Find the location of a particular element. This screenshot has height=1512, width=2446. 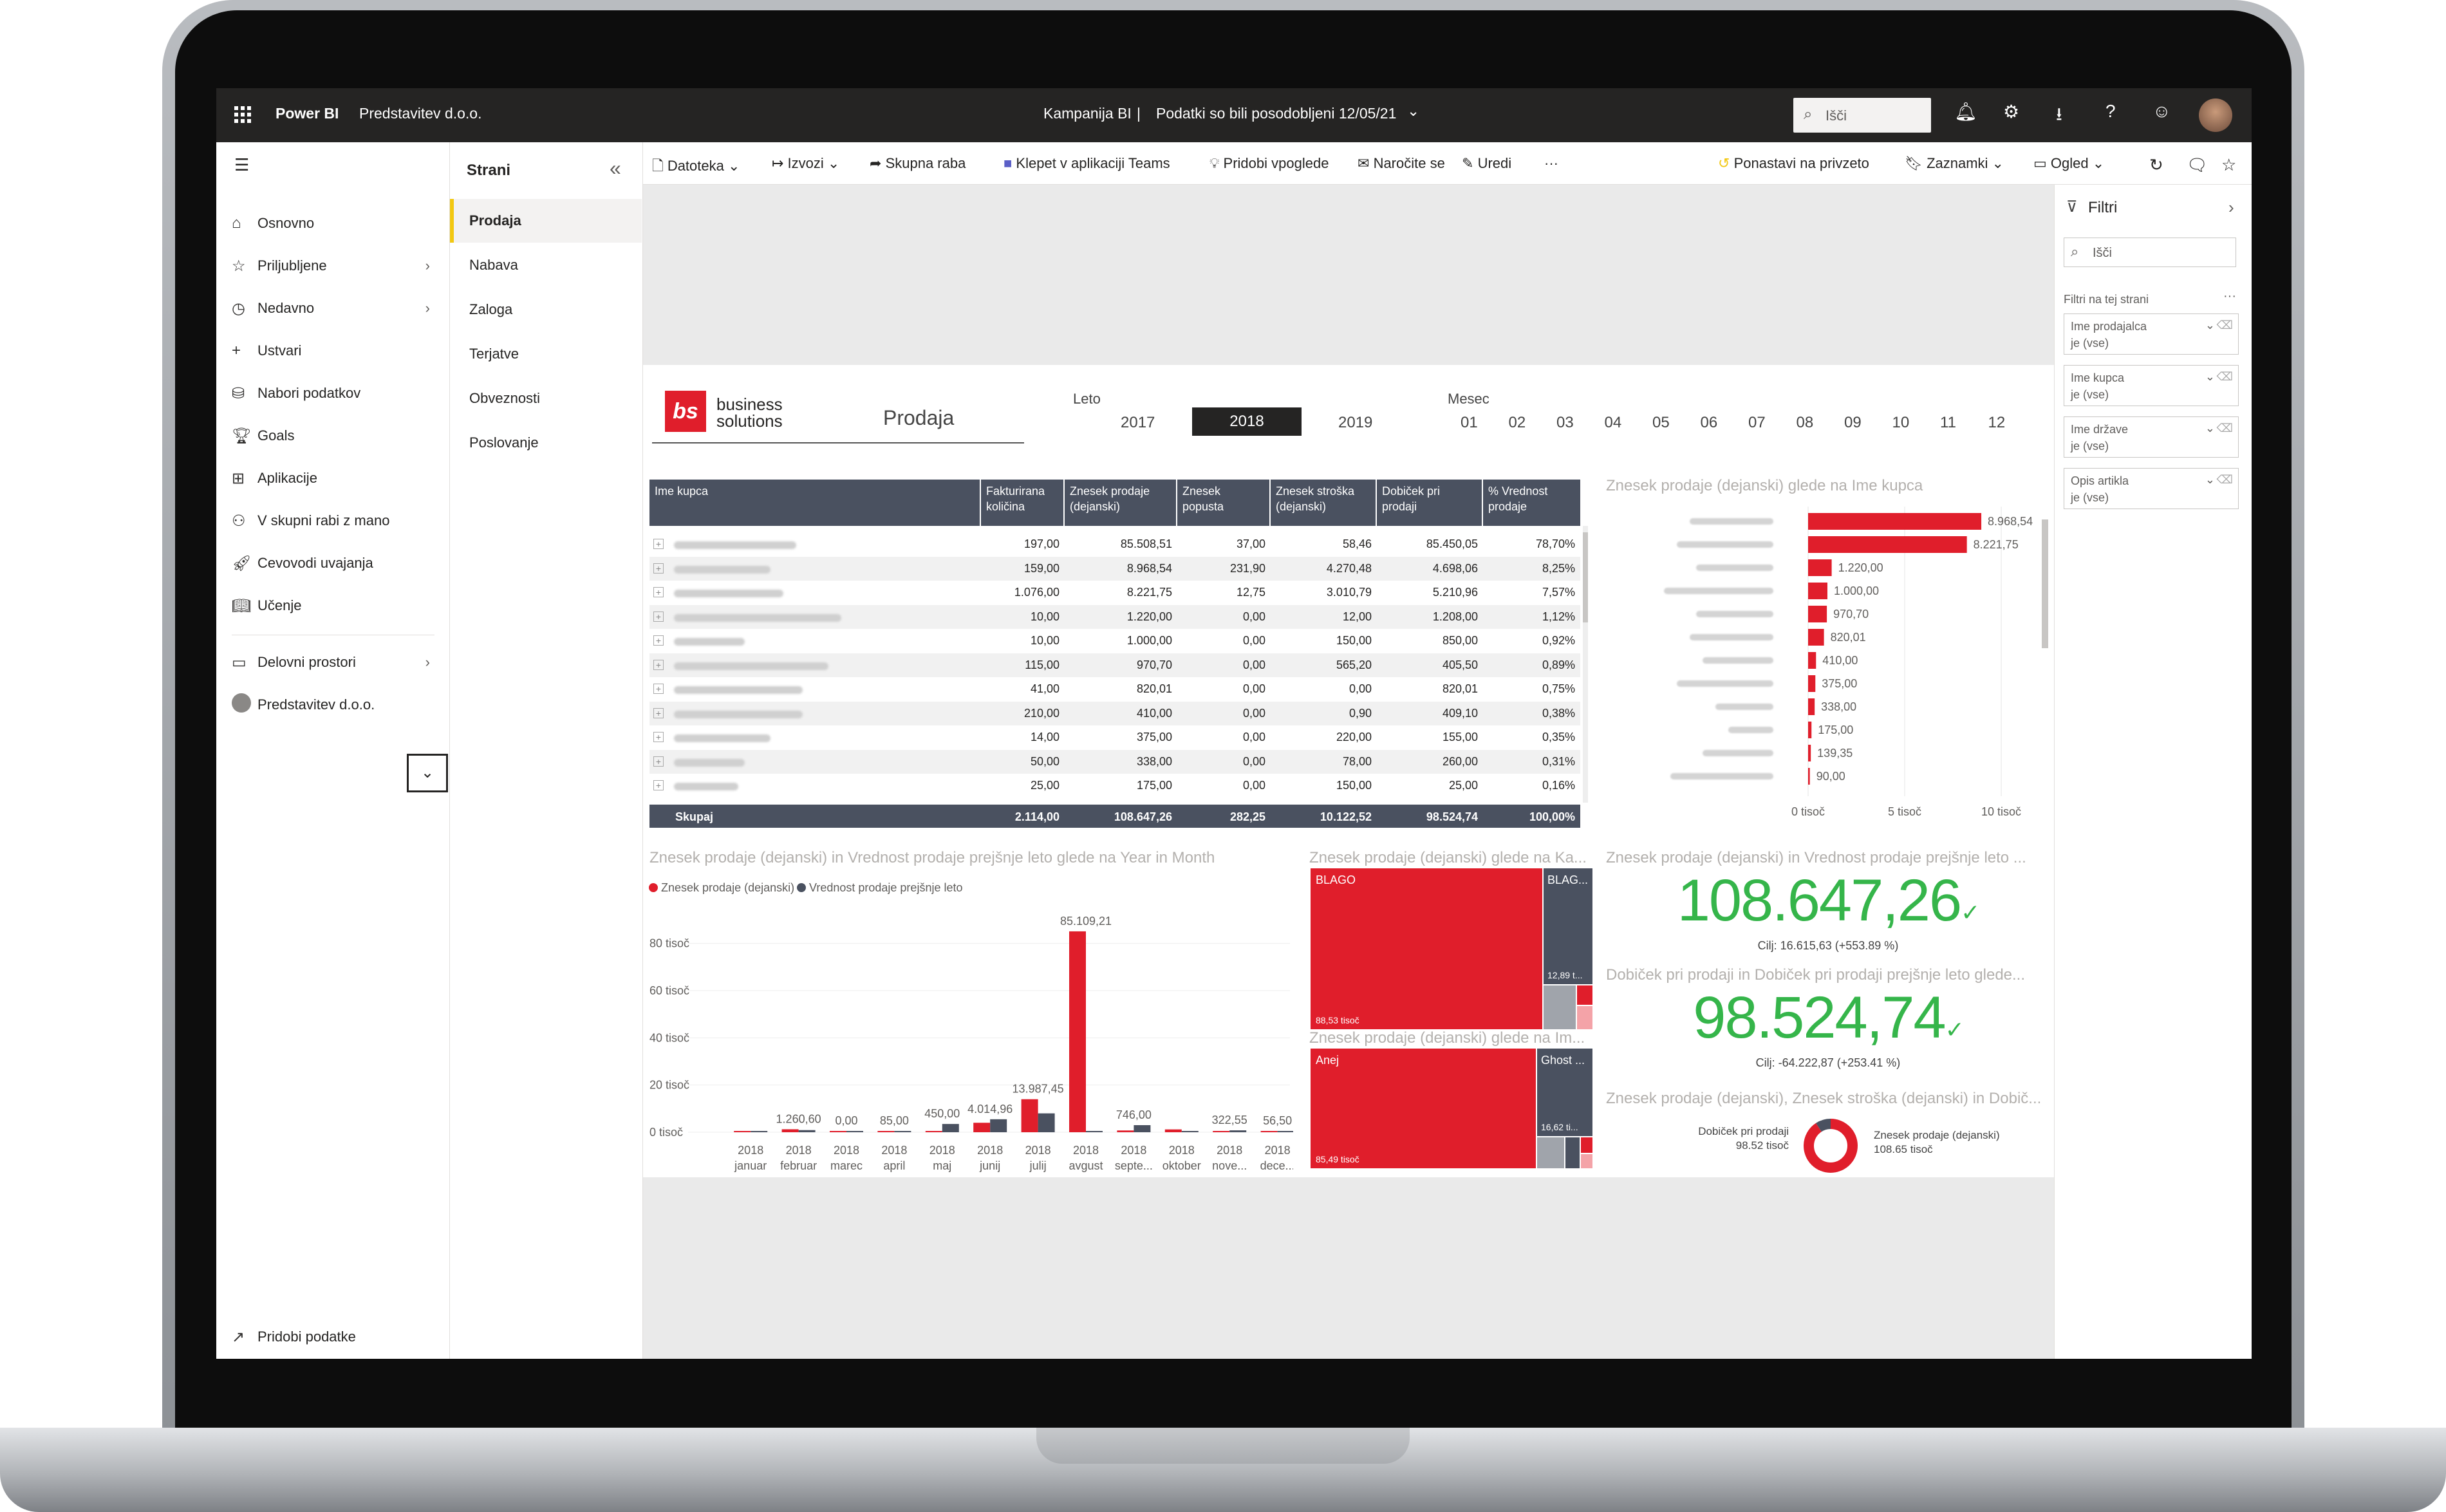

nav-item-apps: ⊞ Aplikacije is located at coordinates (338, 478).